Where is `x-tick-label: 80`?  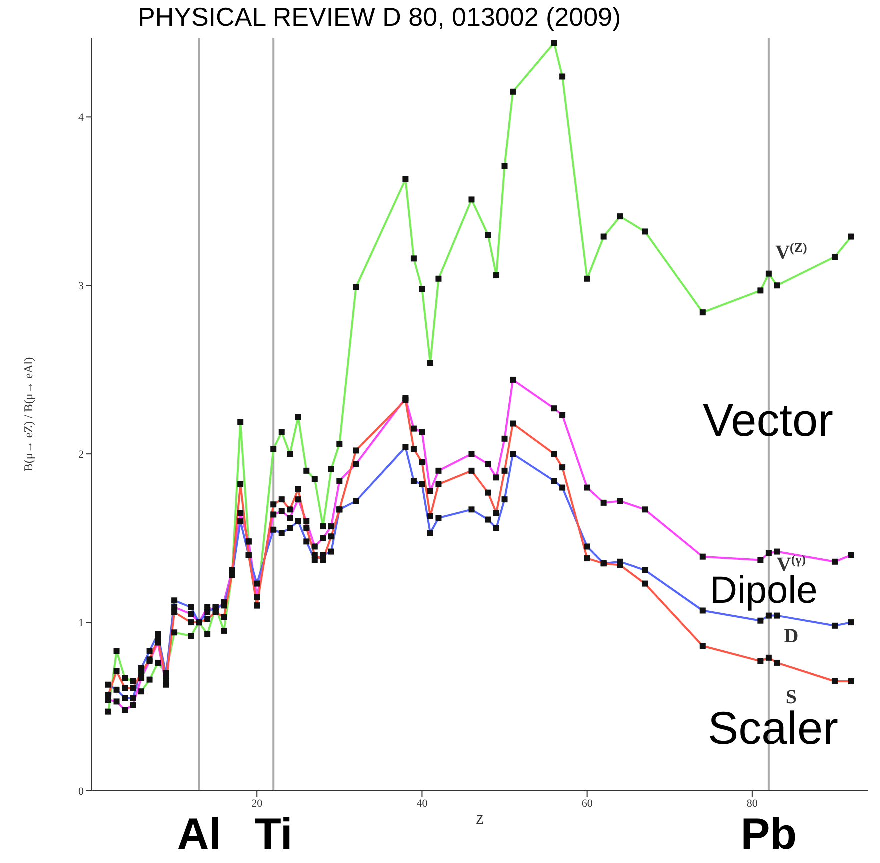
x-tick-label: 80 is located at coordinates (752, 804).